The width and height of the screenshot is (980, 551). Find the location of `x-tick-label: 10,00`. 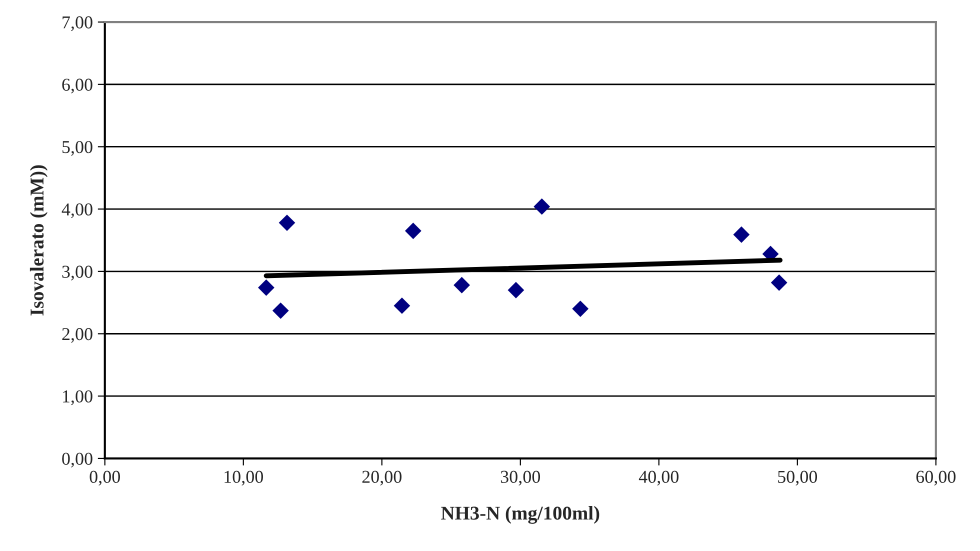

x-tick-label: 10,00 is located at coordinates (243, 478).